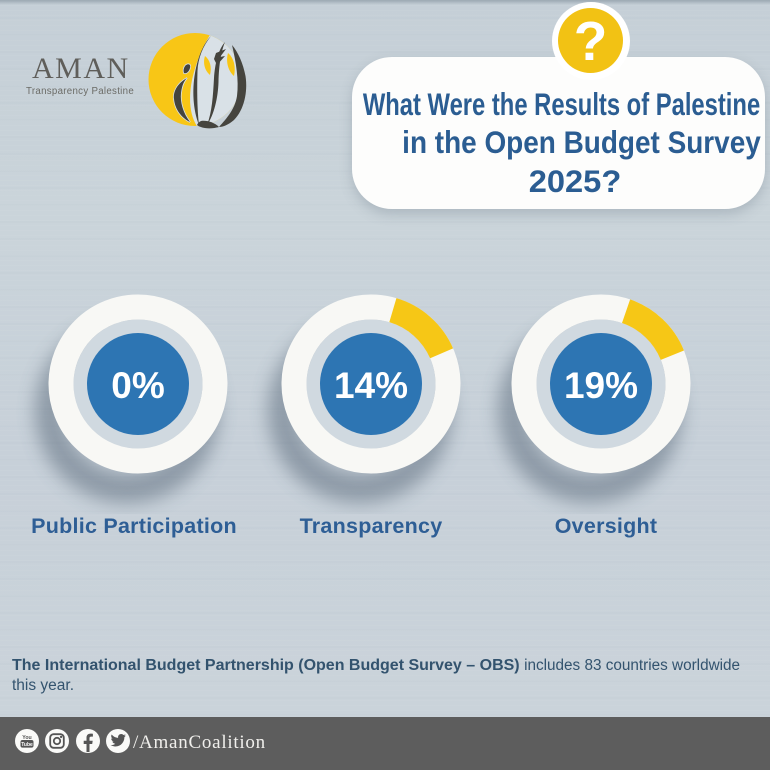  I want to click on svg-text: 0%, so click(137, 385).